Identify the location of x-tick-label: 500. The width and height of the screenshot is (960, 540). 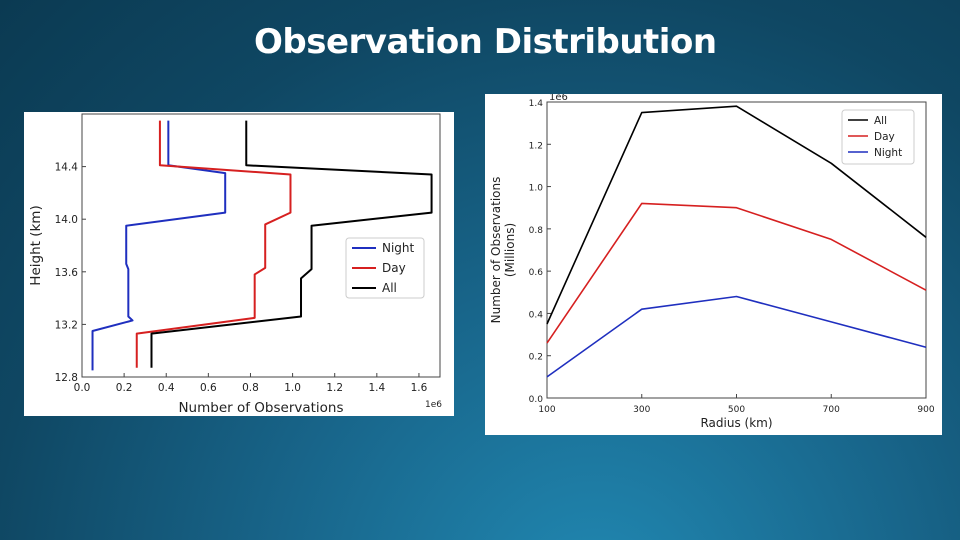
(736, 410).